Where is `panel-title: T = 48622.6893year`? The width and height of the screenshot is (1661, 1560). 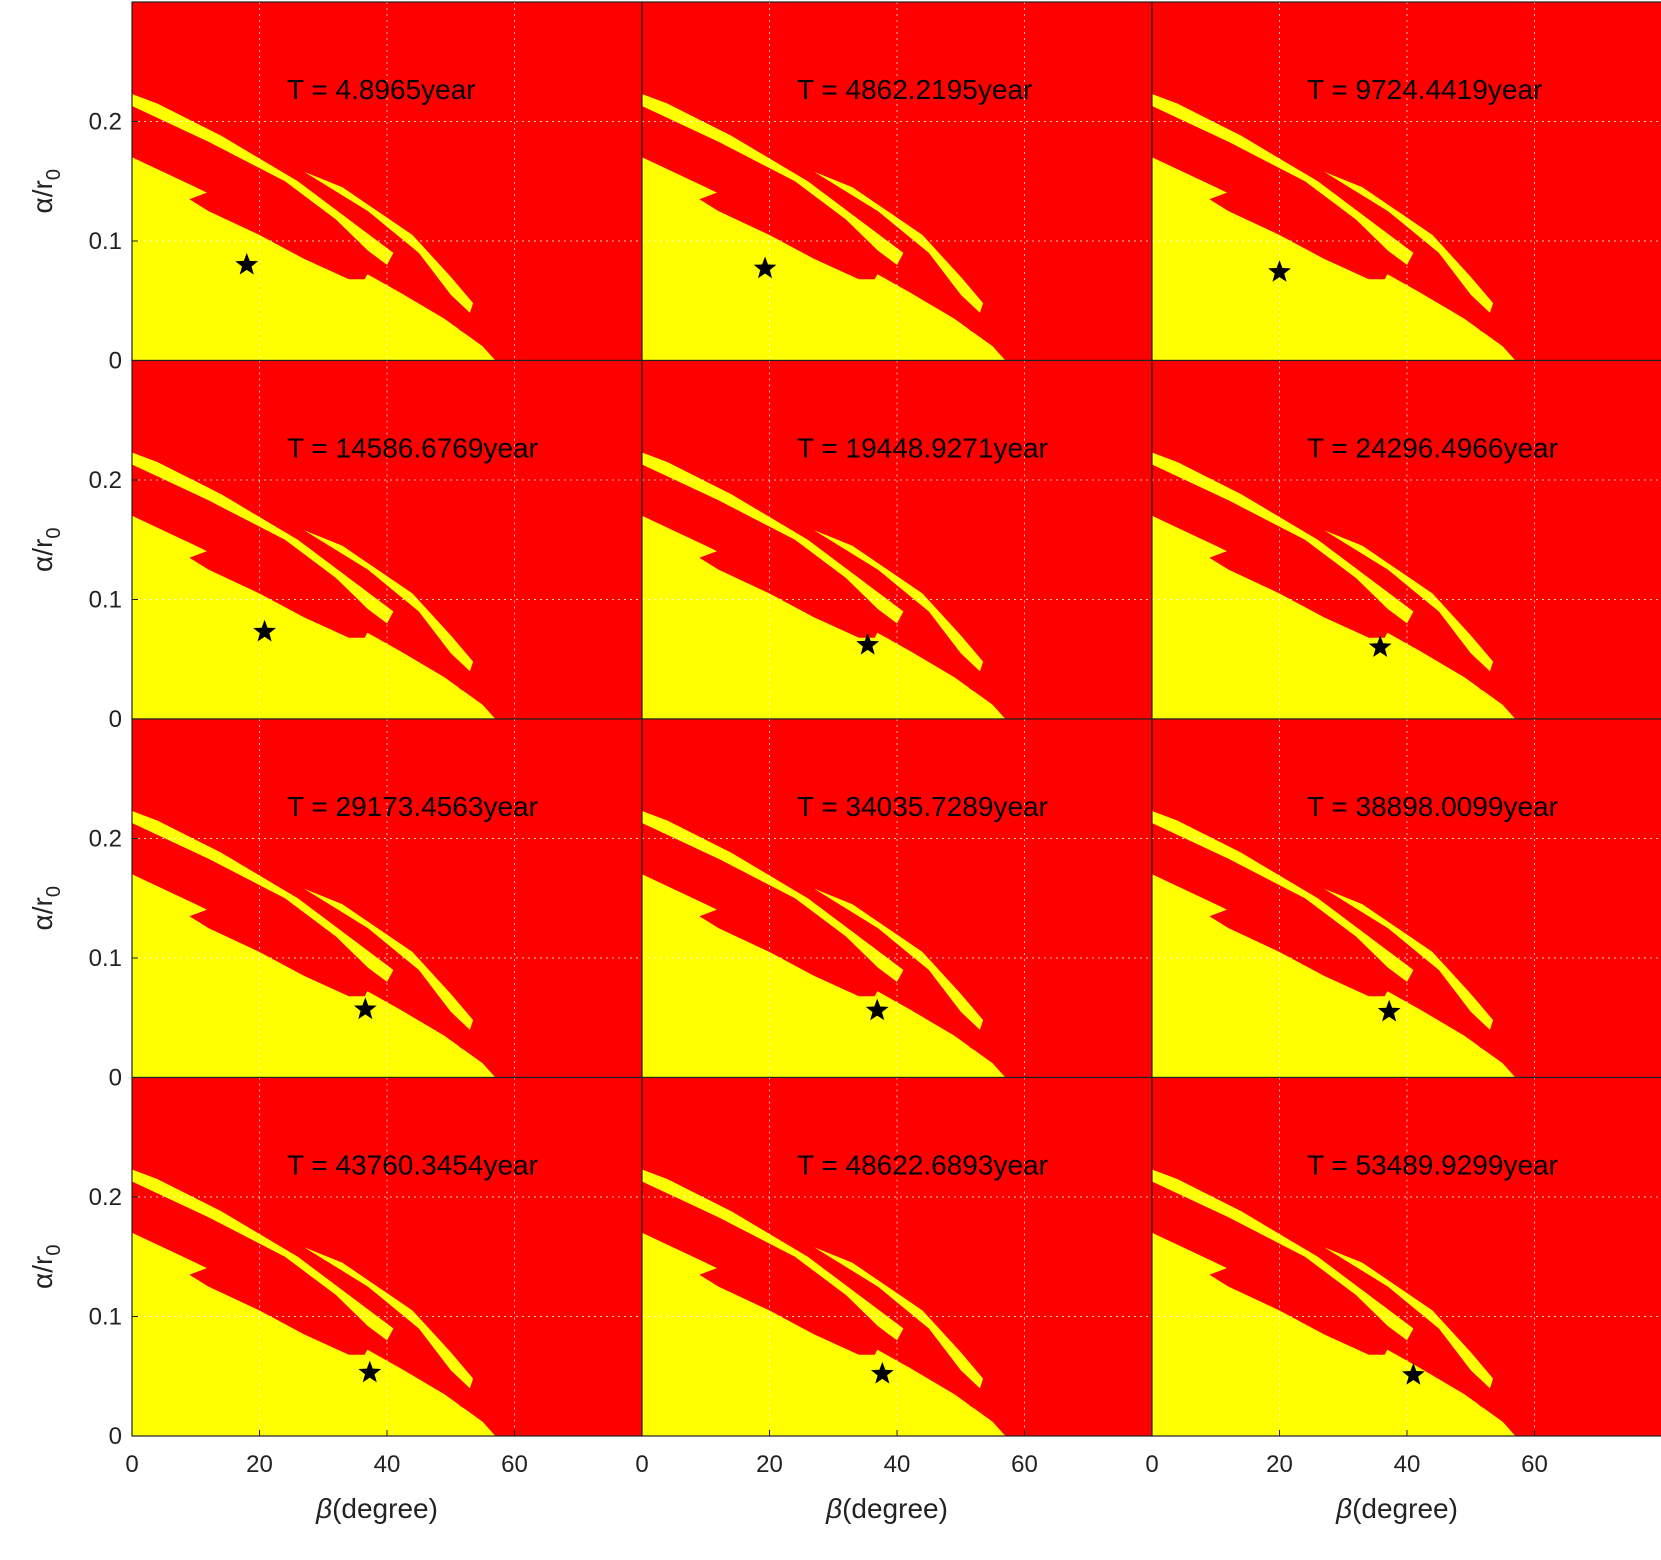
panel-title: T = 48622.6893year is located at coordinates (922, 1165).